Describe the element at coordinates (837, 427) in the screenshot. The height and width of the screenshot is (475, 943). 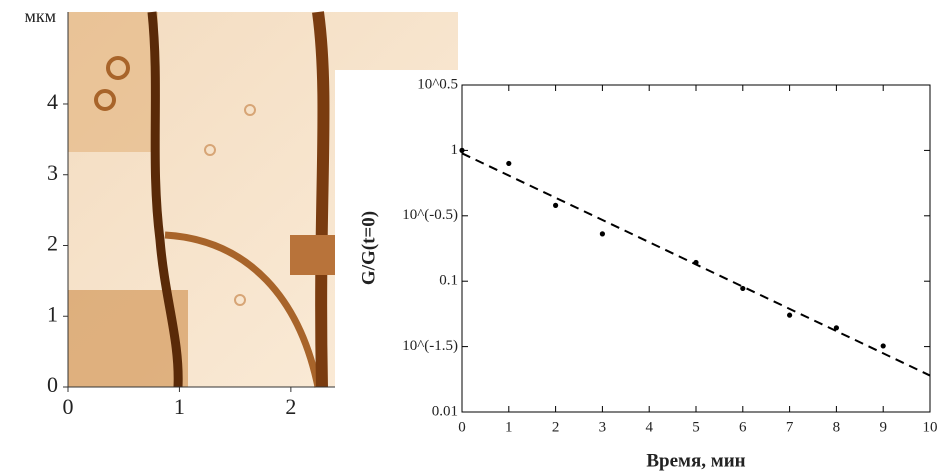
I see `x-tick-label: 8` at that location.